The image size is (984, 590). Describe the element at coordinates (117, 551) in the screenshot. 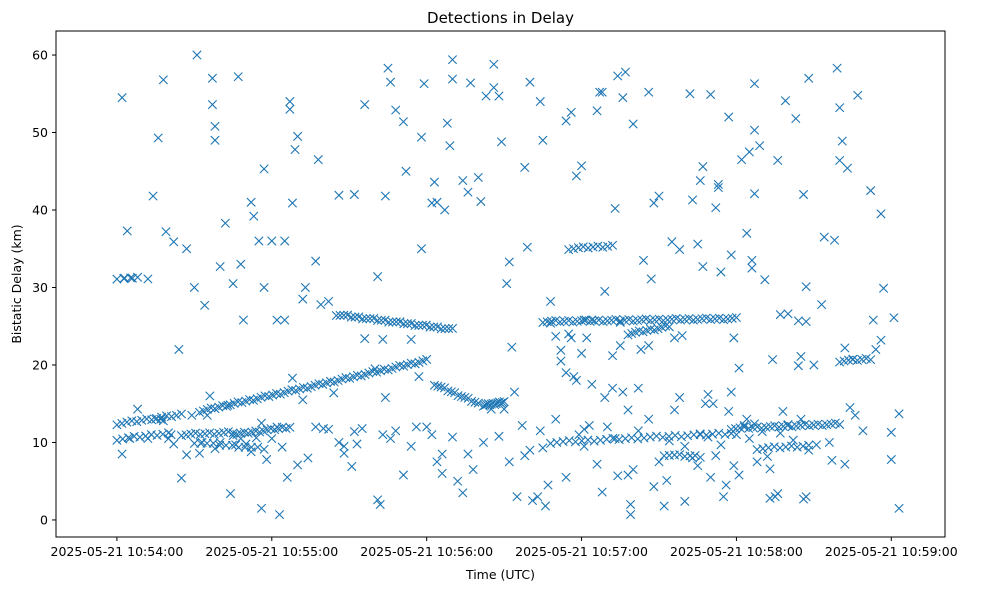

I see `x-tick-label: 2025-05-21 10:54:00` at that location.